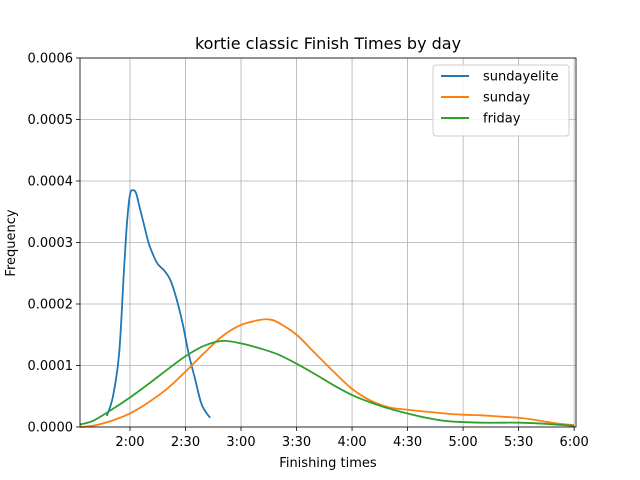  Describe the element at coordinates (502, 119) in the screenshot. I see `legend-label-friday: friday` at that location.